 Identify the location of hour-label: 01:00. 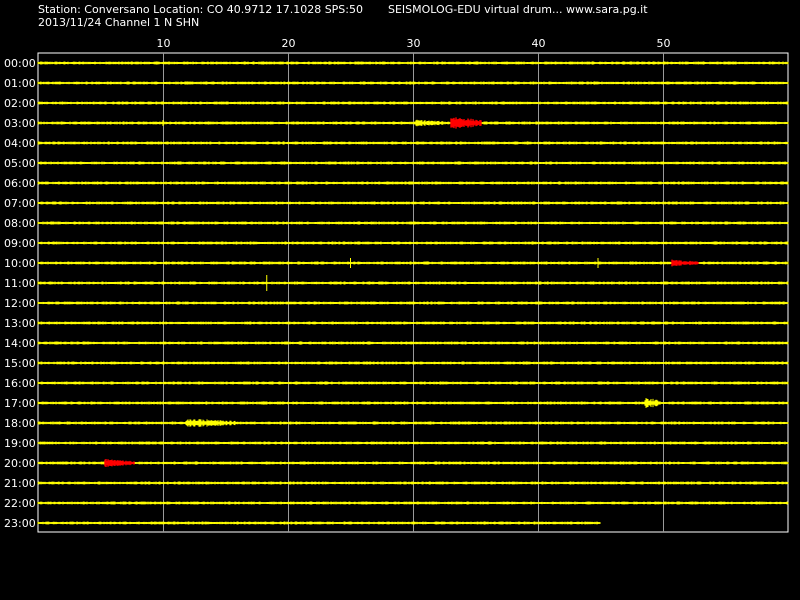
(20, 83).